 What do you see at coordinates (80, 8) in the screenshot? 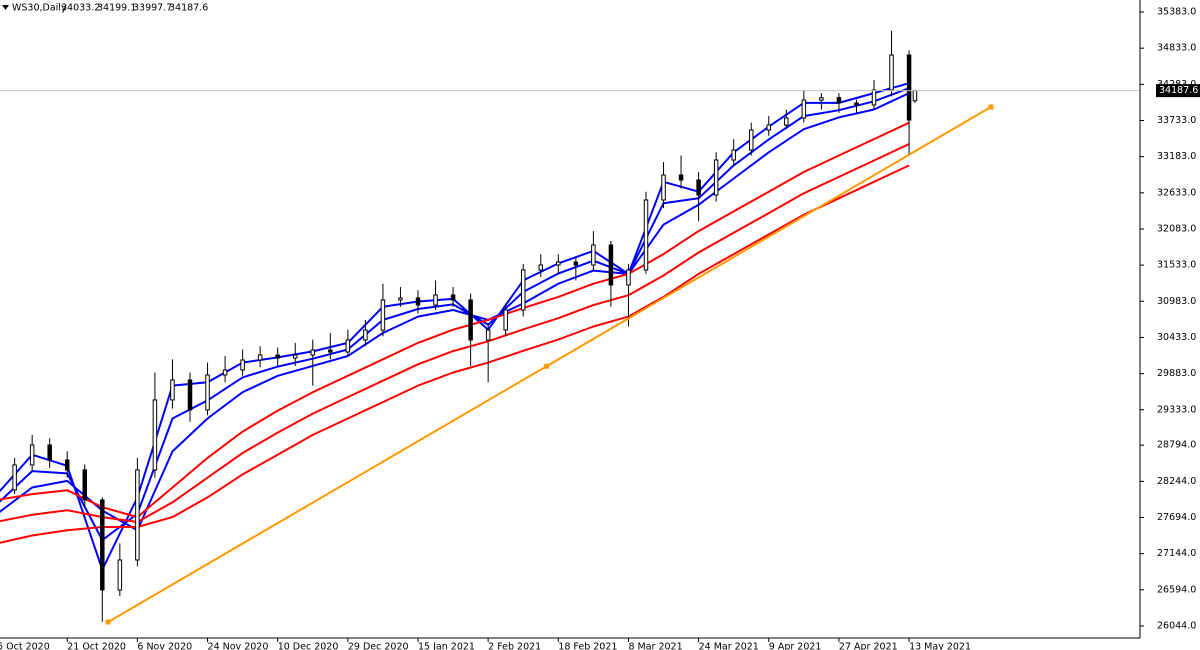
I see `open-value: 34033.2` at bounding box center [80, 8].